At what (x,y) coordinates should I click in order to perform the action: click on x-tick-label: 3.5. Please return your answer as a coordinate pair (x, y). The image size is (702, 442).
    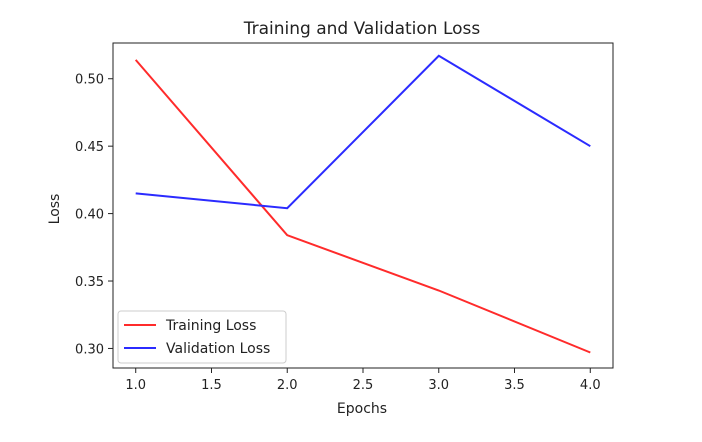
    Looking at the image, I should click on (514, 385).